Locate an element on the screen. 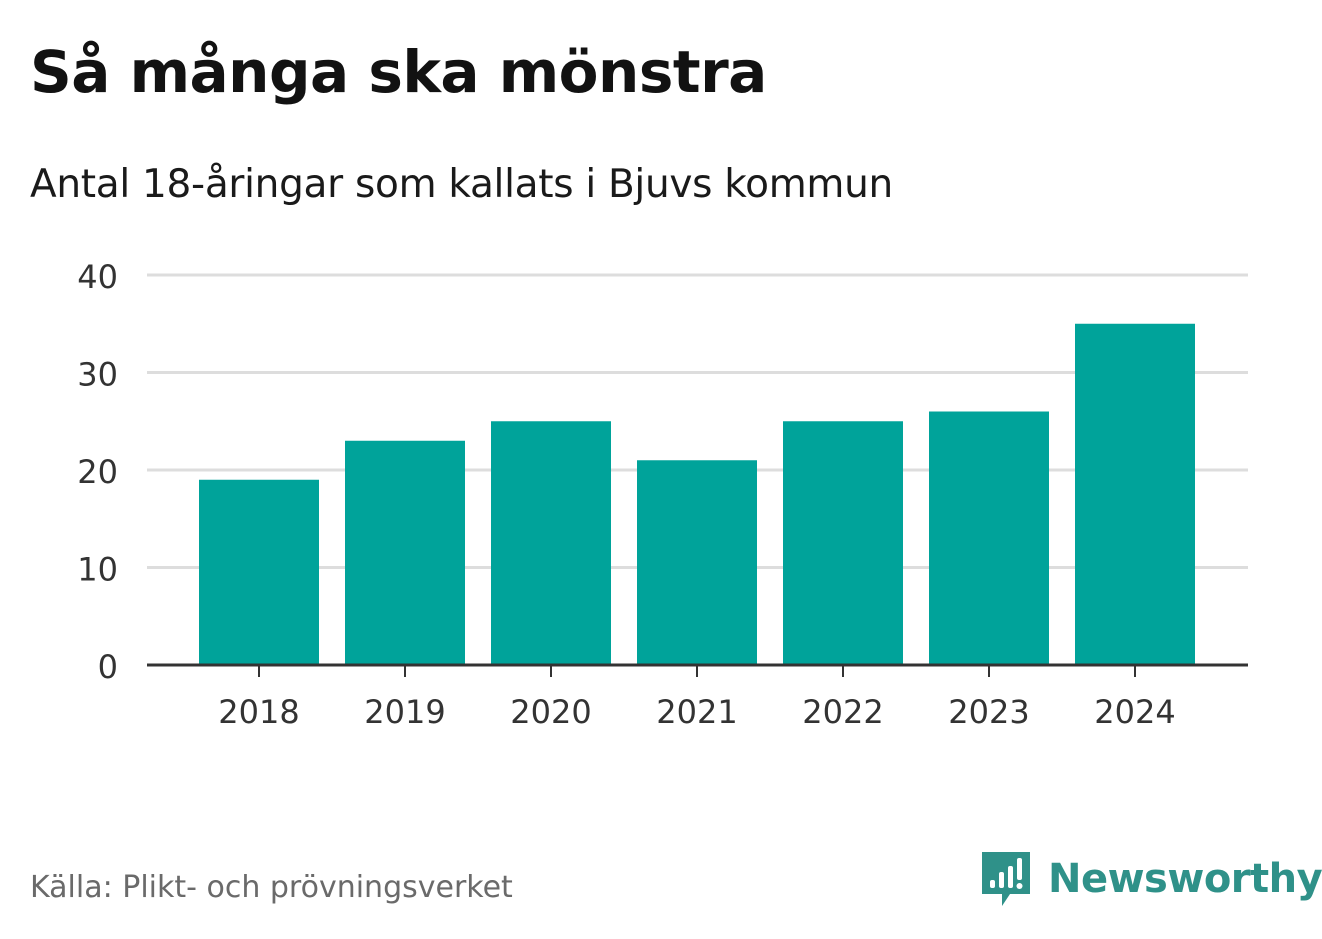 This screenshot has height=939, width=1322. newsworthy-logo-icon is located at coordinates (1006, 879).